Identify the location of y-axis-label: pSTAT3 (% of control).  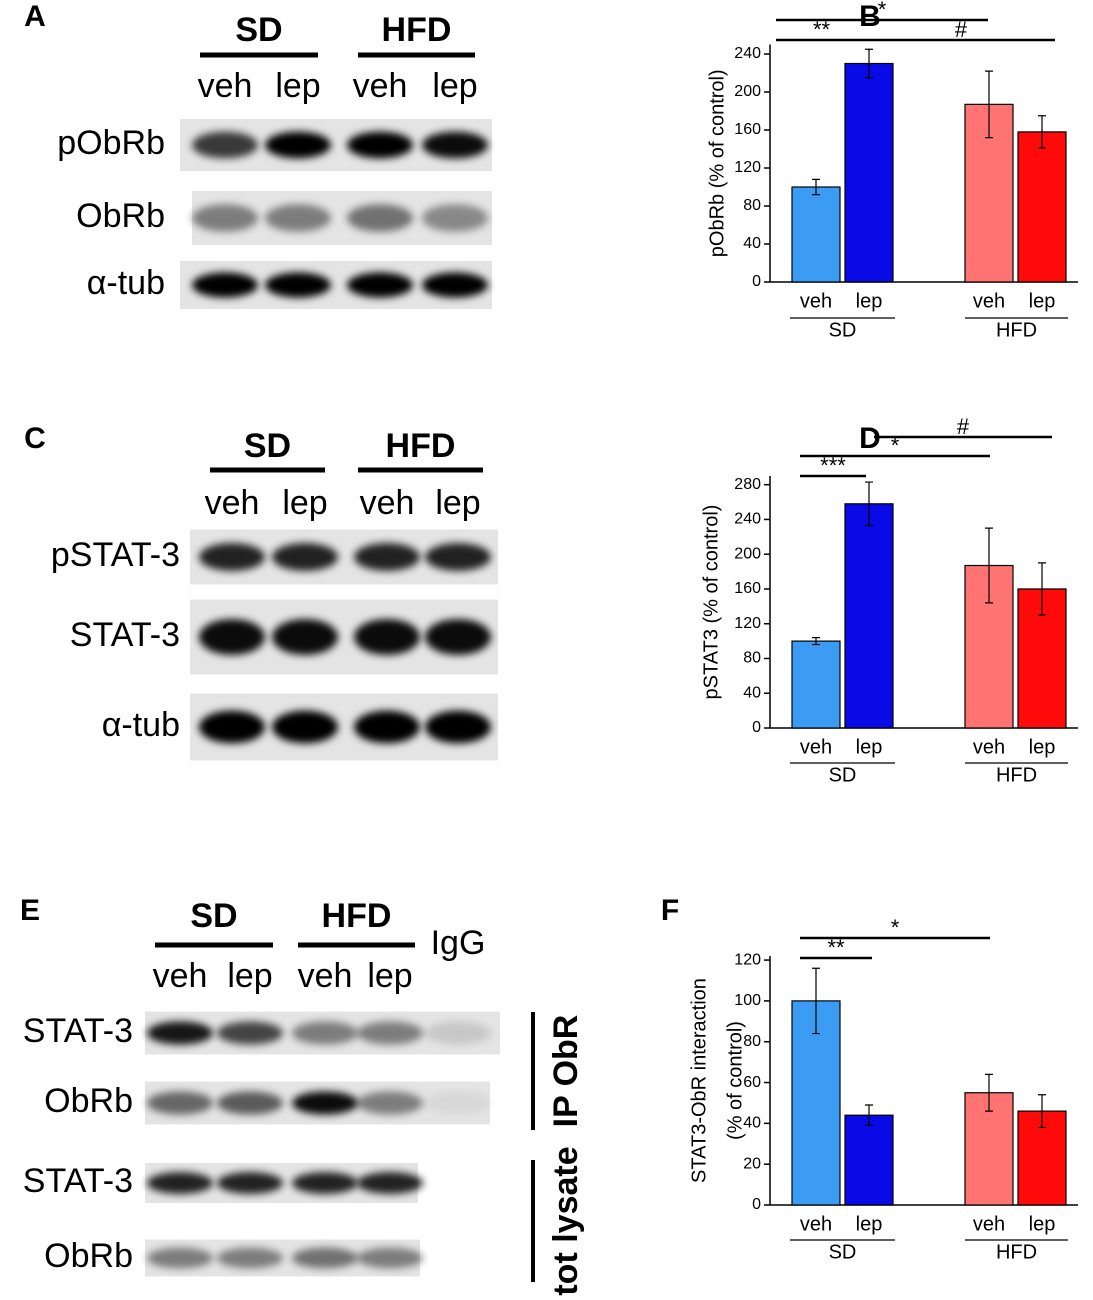
(711, 602).